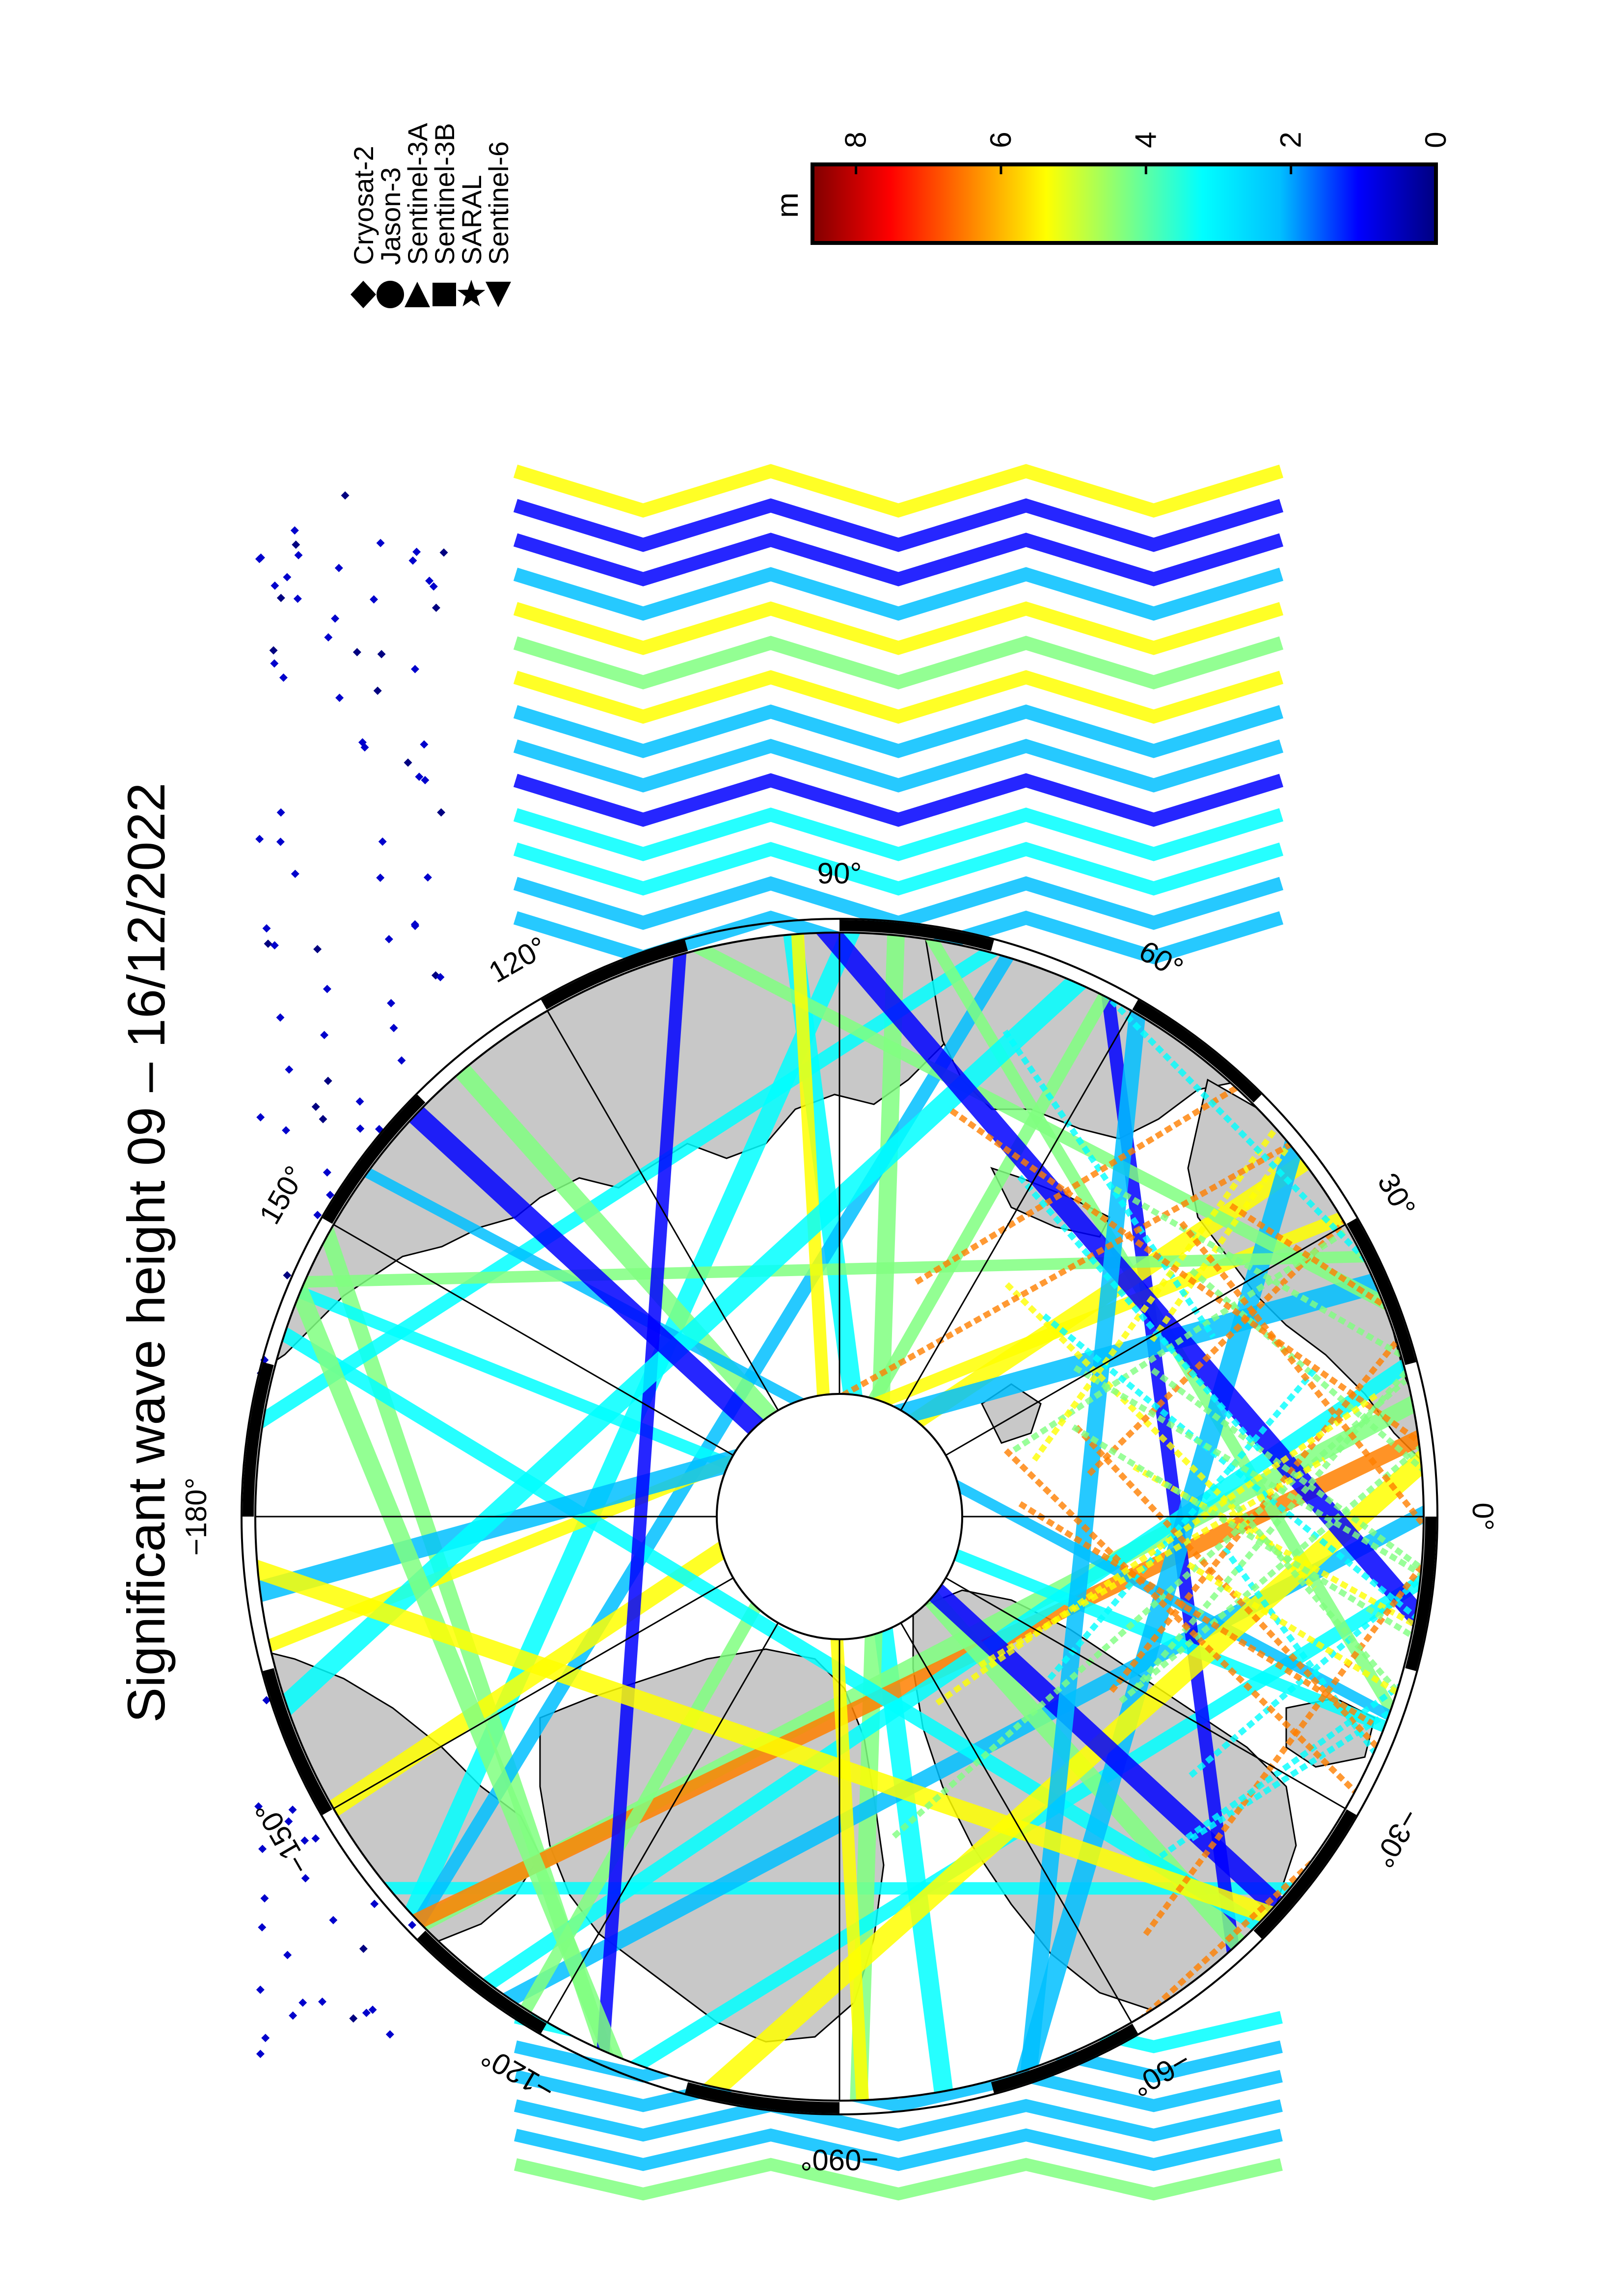 The height and width of the screenshot is (2296, 1623). I want to click on figure-title: Significant wave height 09 – 16/12/2022, so click(146, 1253).